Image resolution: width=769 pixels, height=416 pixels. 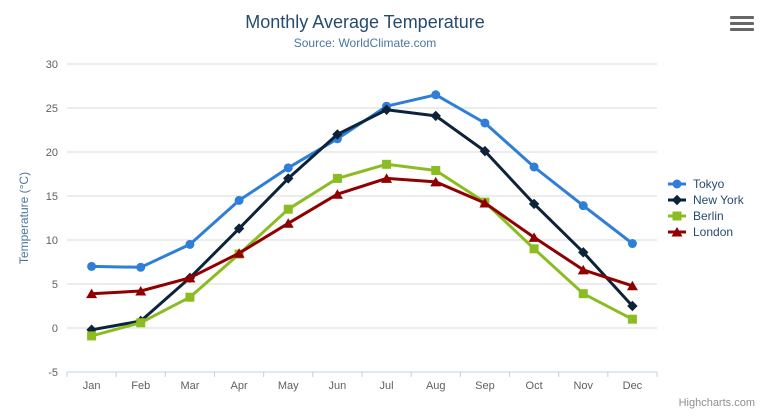 I want to click on x-axis-tick-label: Sep, so click(x=485, y=386).